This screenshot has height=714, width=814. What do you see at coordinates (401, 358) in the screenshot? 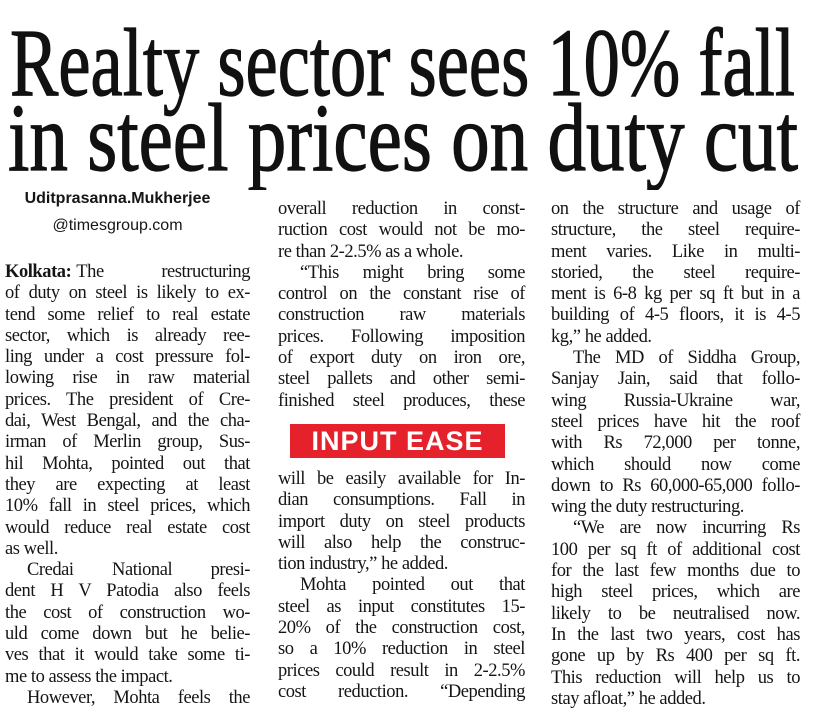
I see `text-line: of export duty on iron ore,` at bounding box center [401, 358].